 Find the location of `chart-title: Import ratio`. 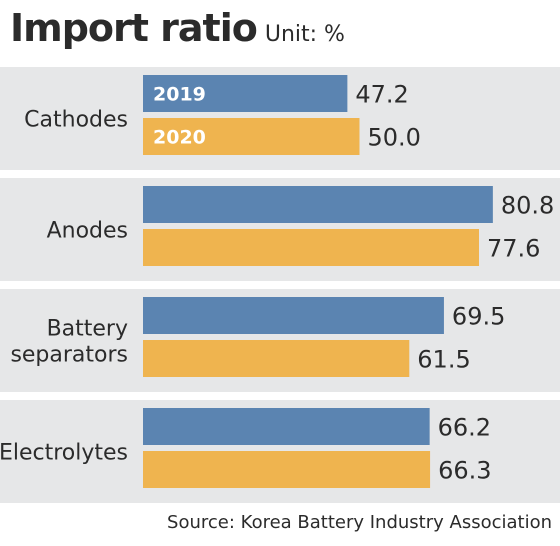

chart-title: Import ratio is located at coordinates (134, 28).